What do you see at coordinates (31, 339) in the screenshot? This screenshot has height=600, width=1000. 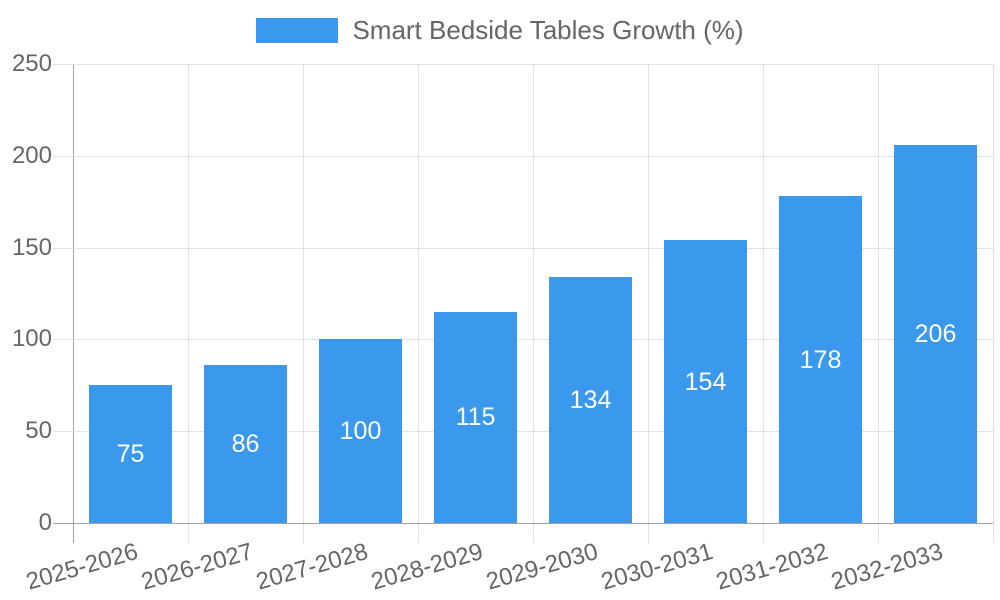 I see `y-tick-label: 100` at bounding box center [31, 339].